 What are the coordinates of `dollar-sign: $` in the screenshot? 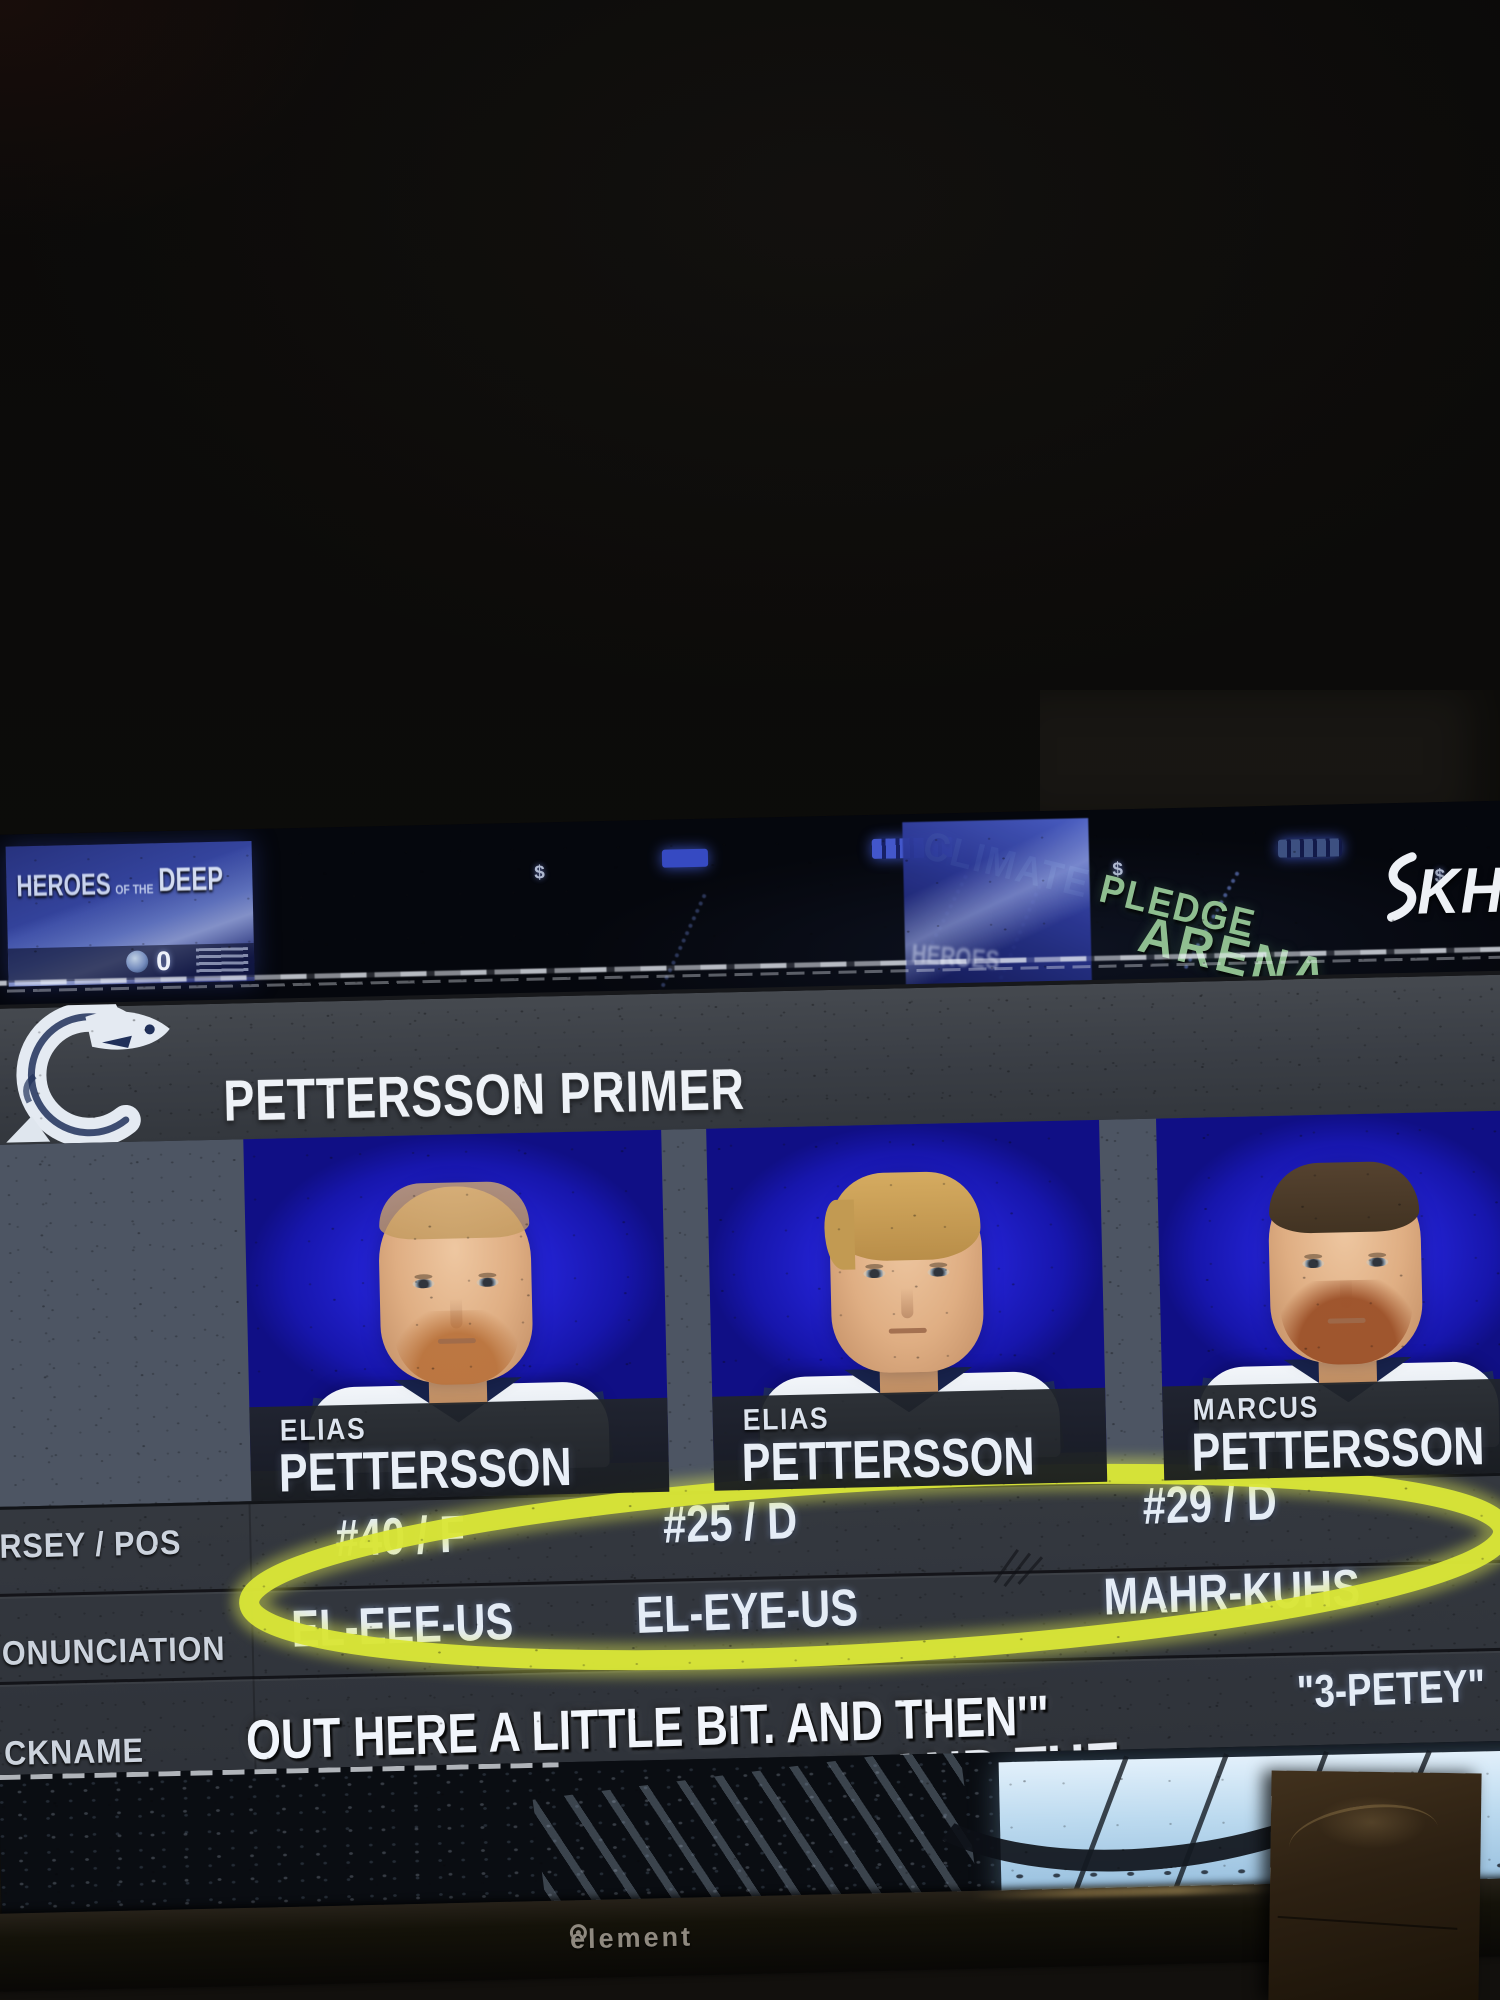 It's located at (540, 873).